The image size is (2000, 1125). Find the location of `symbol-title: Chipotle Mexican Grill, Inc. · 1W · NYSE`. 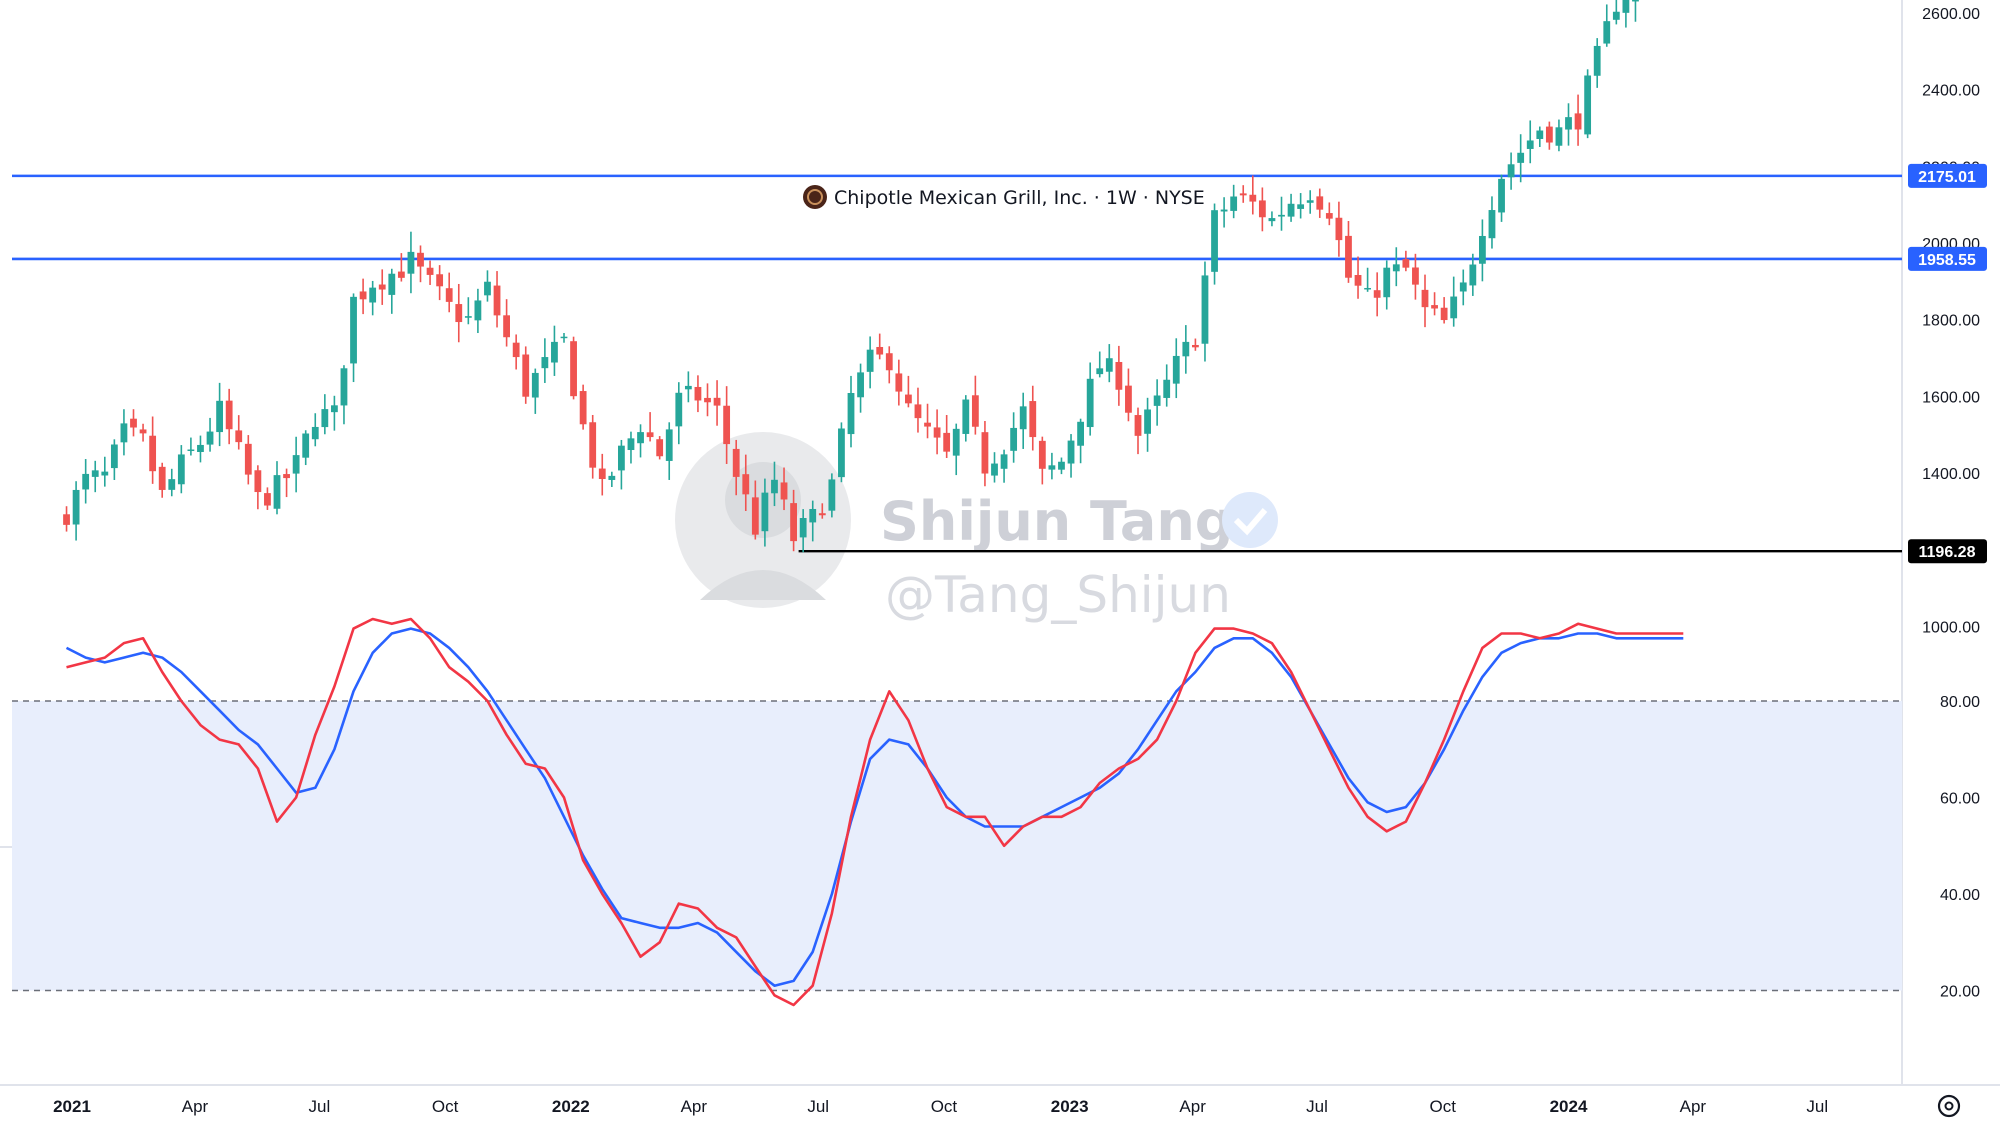

symbol-title: Chipotle Mexican Grill, Inc. · 1W · NYSE is located at coordinates (1019, 198).